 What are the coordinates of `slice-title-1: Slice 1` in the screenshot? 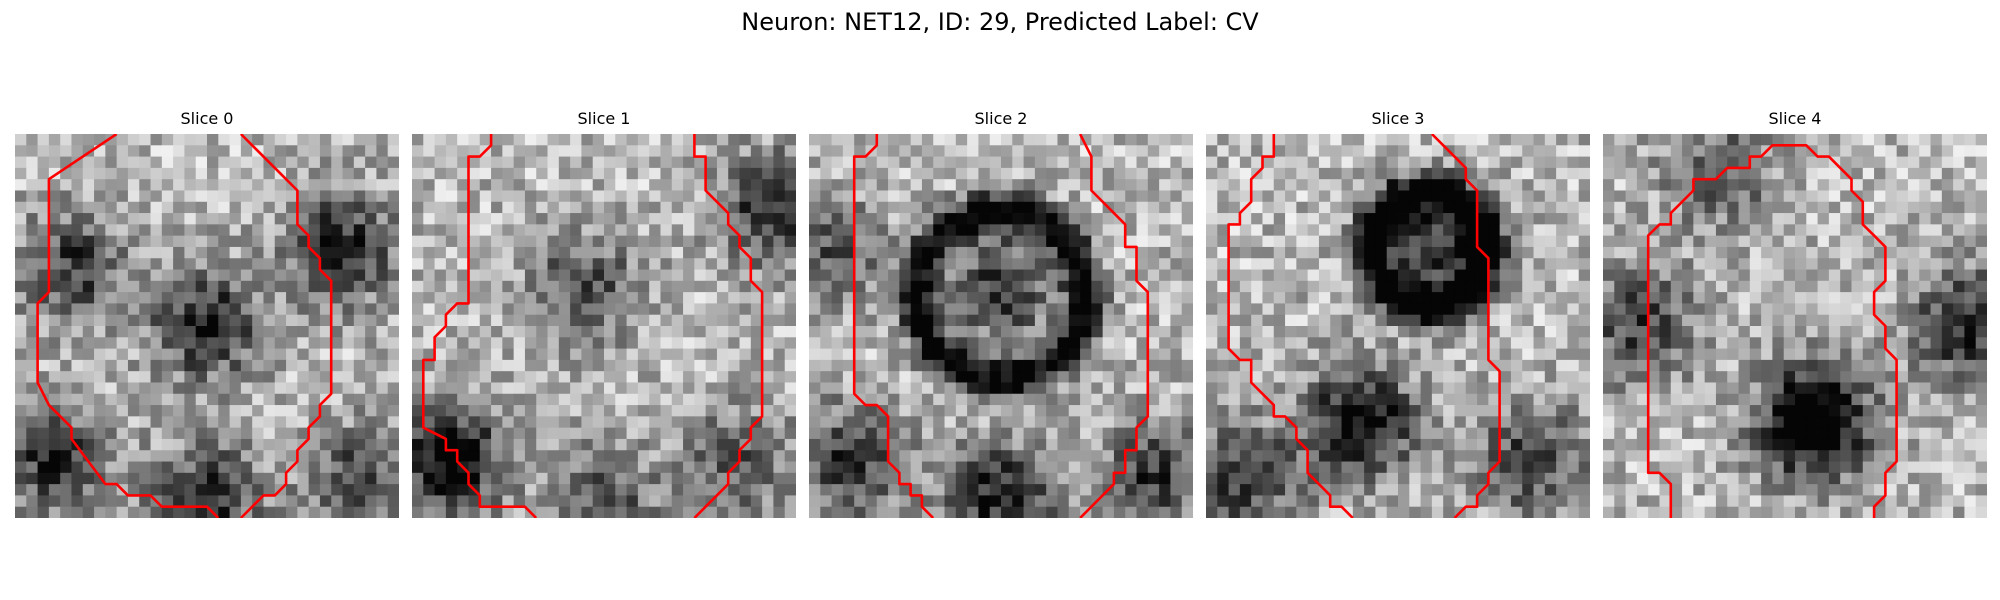 It's located at (604, 119).